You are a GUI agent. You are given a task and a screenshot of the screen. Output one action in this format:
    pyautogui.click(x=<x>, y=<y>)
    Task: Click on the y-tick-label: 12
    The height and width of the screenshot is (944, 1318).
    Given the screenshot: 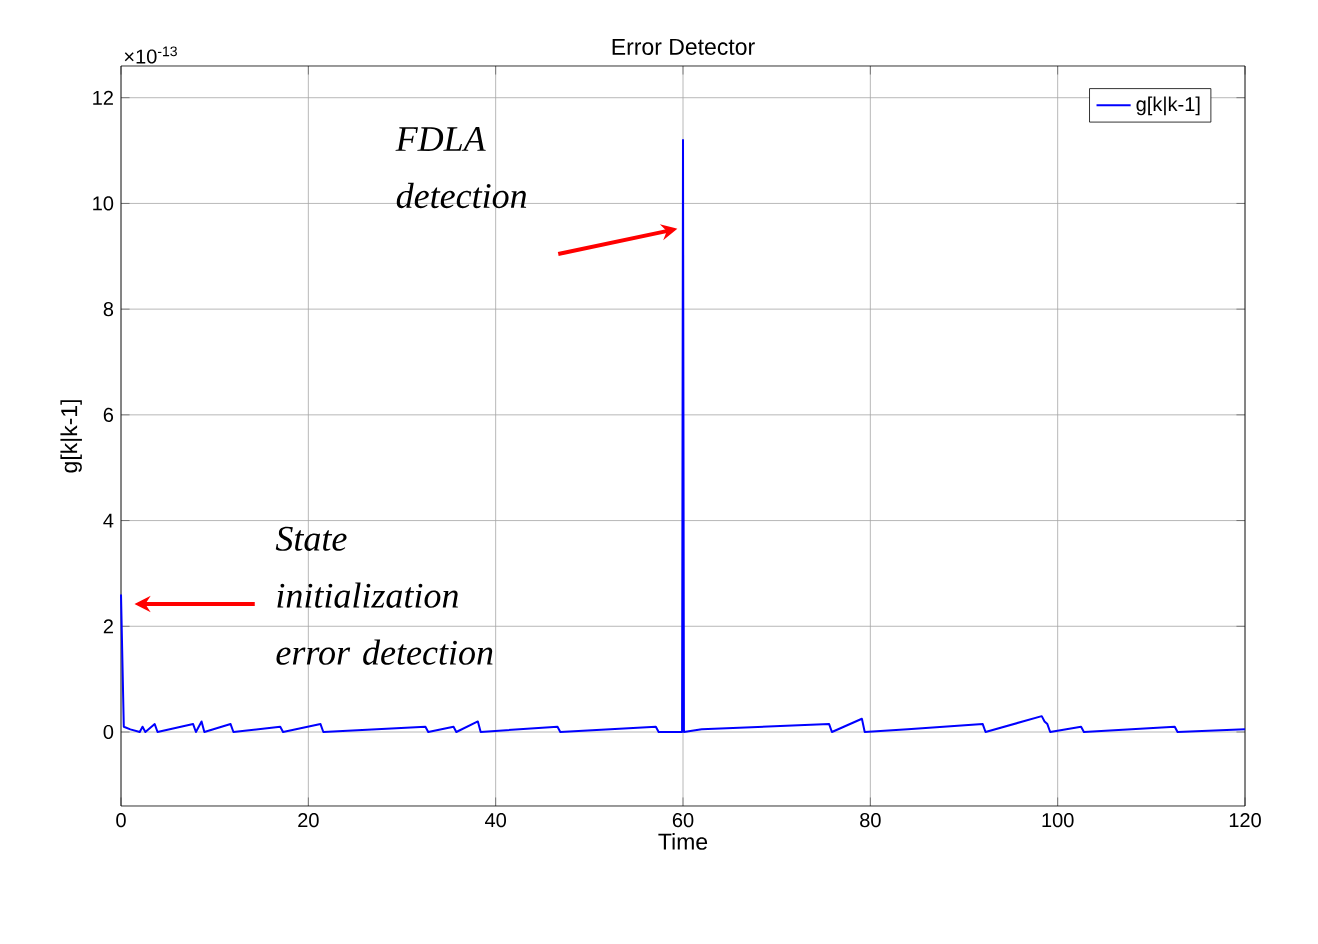 What is the action you would take?
    pyautogui.click(x=103, y=97)
    